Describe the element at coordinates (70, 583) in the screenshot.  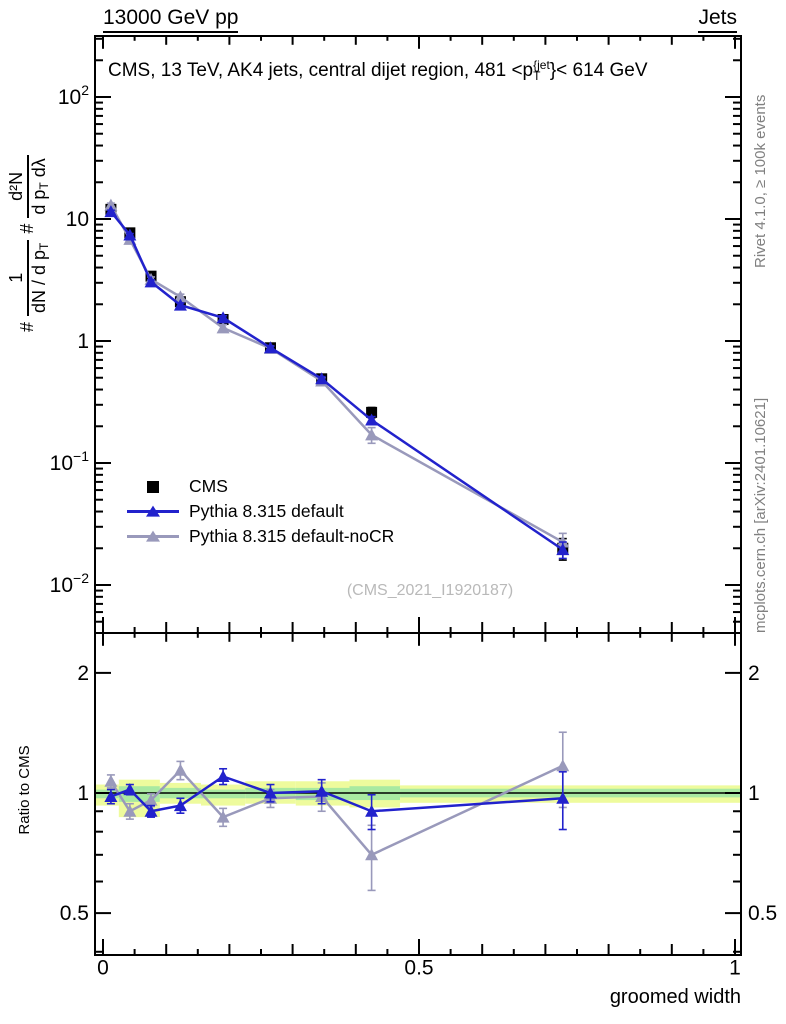
I see `y-tick-label: 10⁻²` at that location.